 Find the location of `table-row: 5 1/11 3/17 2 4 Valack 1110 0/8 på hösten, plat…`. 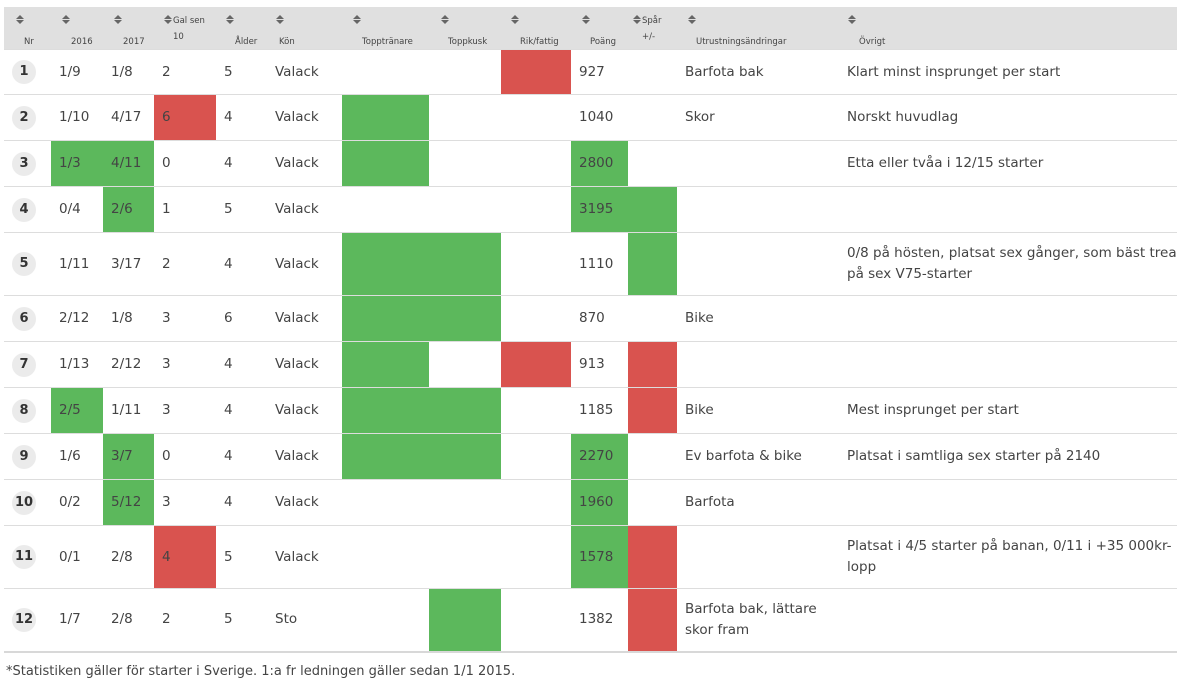

table-row: 5 1/11 3/17 2 4 Valack 1110 0/8 på hösten, plat… is located at coordinates (590, 264).